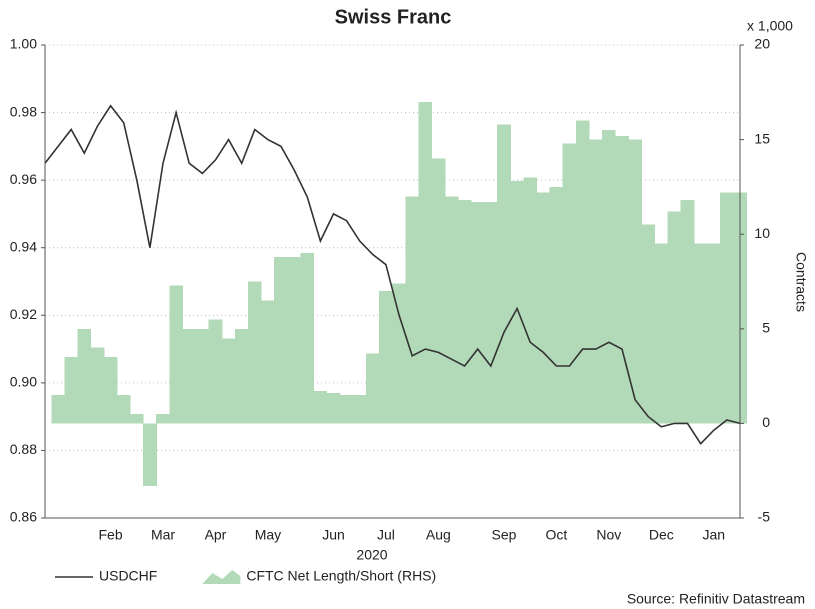  I want to click on y2-tick-label: -5, so click(764, 517).